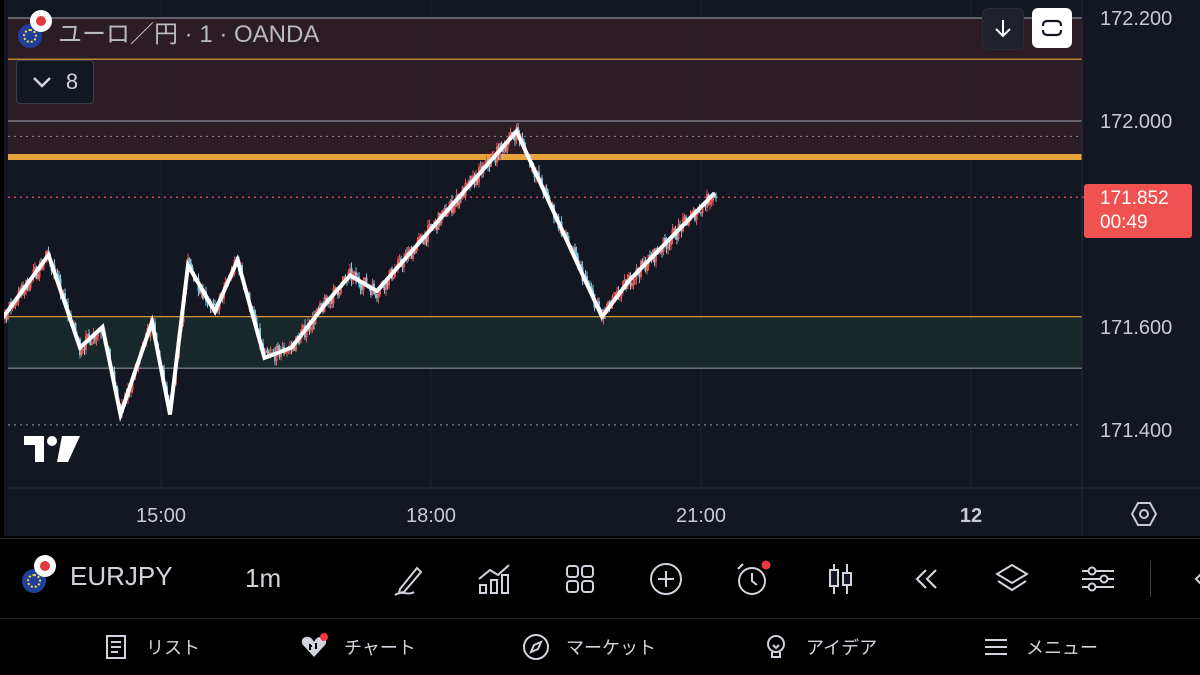  I want to click on nav-chart-label: チャート, so click(380, 648).